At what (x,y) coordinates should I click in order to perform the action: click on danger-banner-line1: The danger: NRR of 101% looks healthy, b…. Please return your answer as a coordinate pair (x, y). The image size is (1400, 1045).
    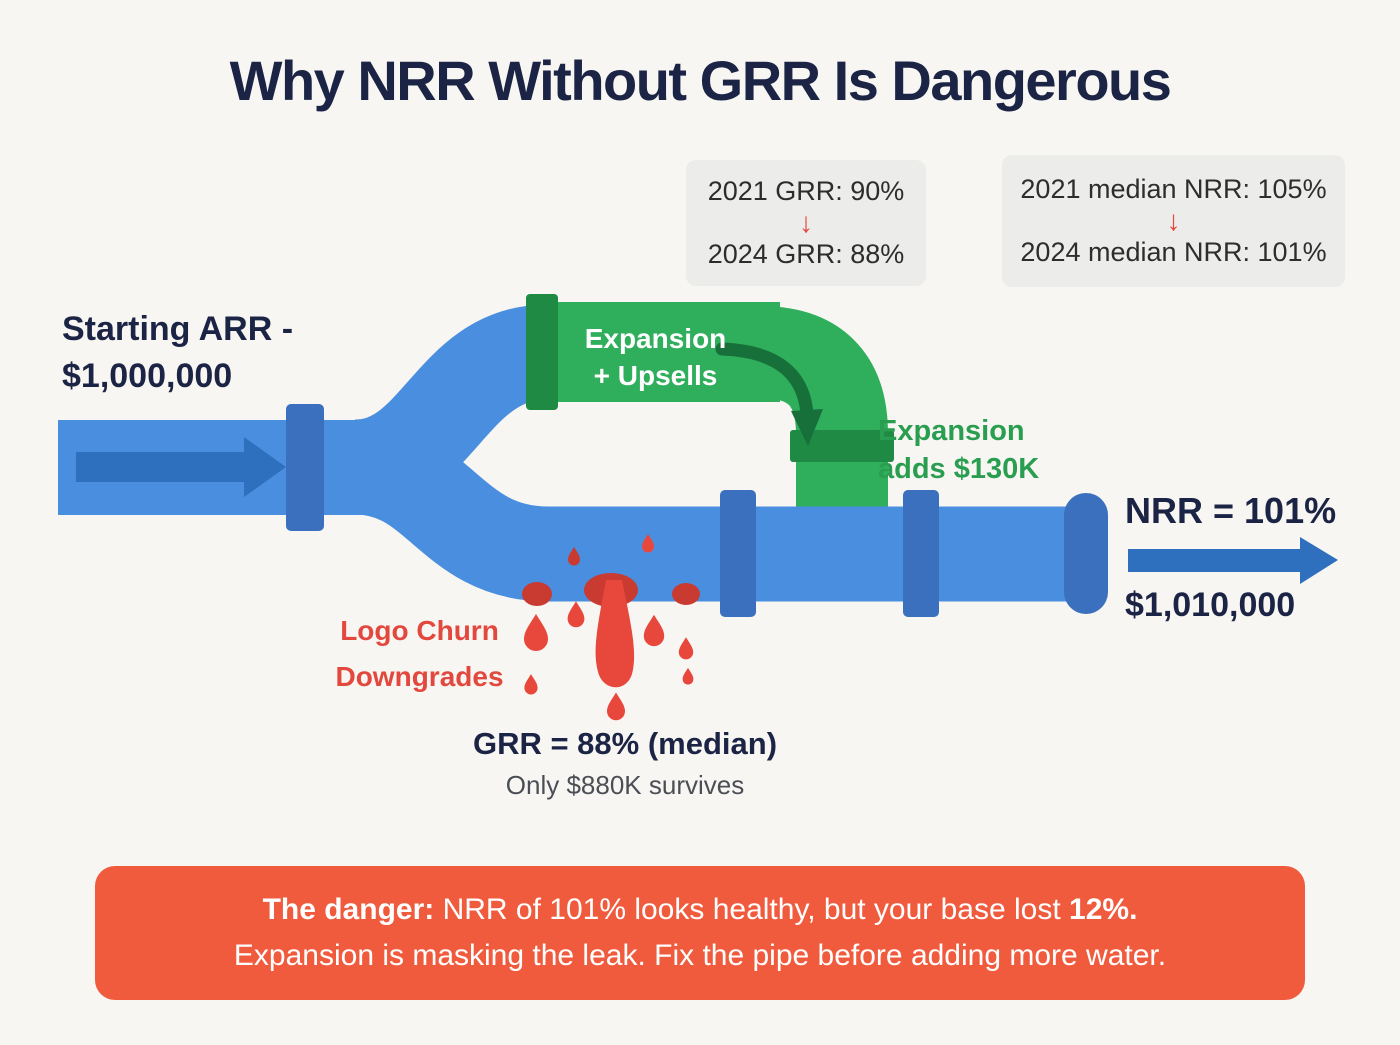
    Looking at the image, I should click on (700, 910).